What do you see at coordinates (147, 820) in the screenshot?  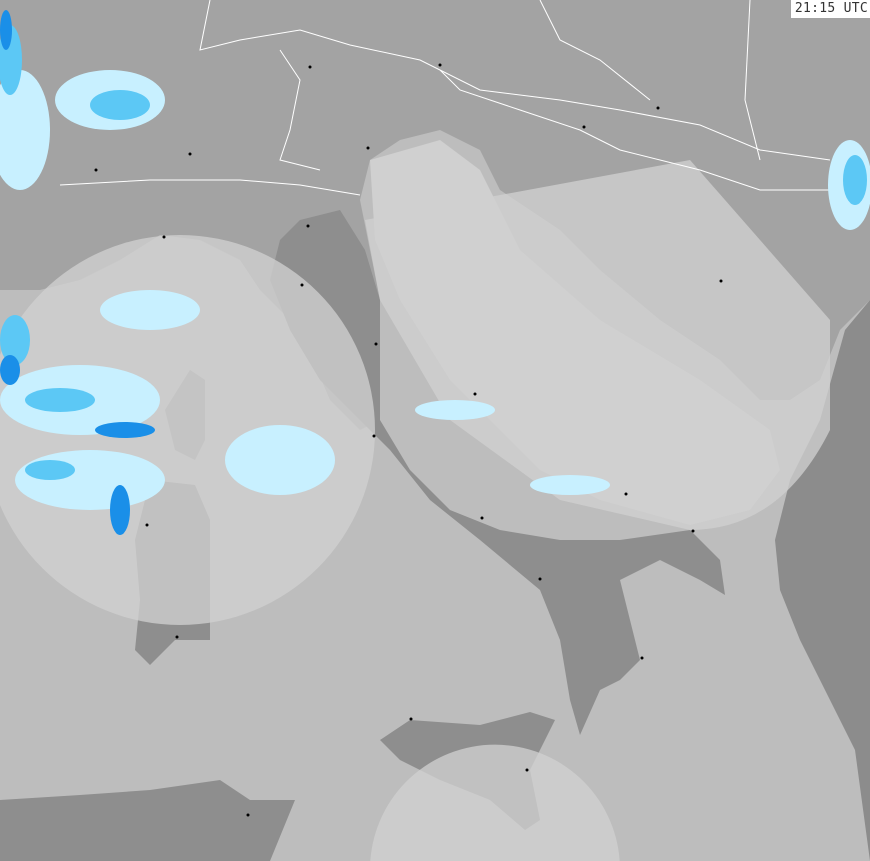 I see `land-africa` at bounding box center [147, 820].